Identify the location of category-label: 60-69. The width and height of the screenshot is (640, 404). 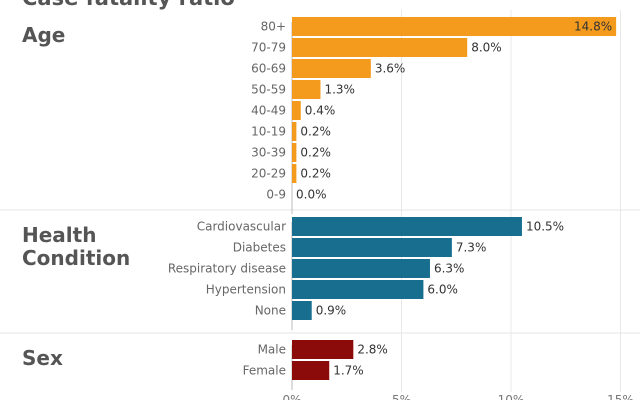
(268, 69).